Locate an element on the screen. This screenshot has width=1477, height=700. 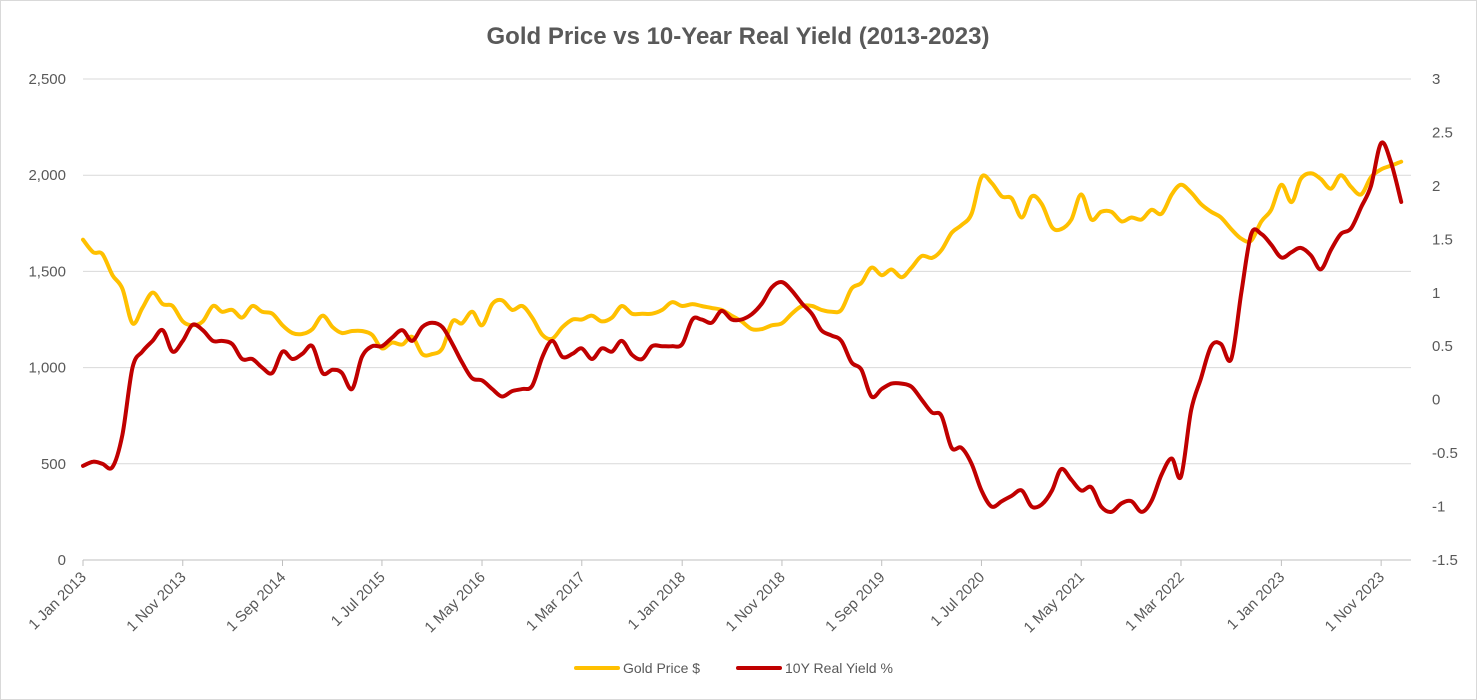
x-tick-label: 1 Nov 2013 is located at coordinates (156, 602).